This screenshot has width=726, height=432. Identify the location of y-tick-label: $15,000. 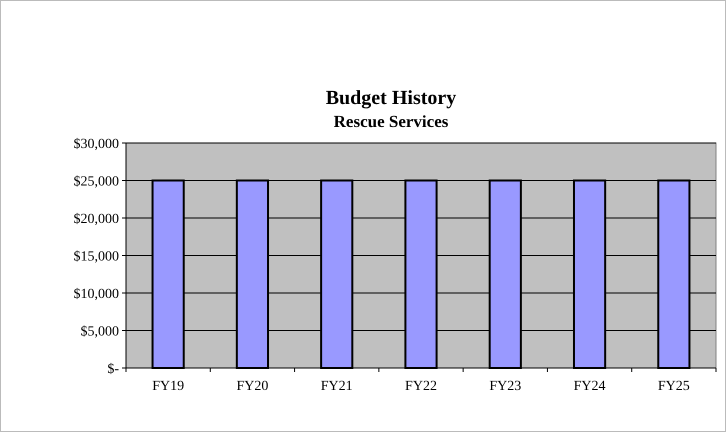
(96, 256).